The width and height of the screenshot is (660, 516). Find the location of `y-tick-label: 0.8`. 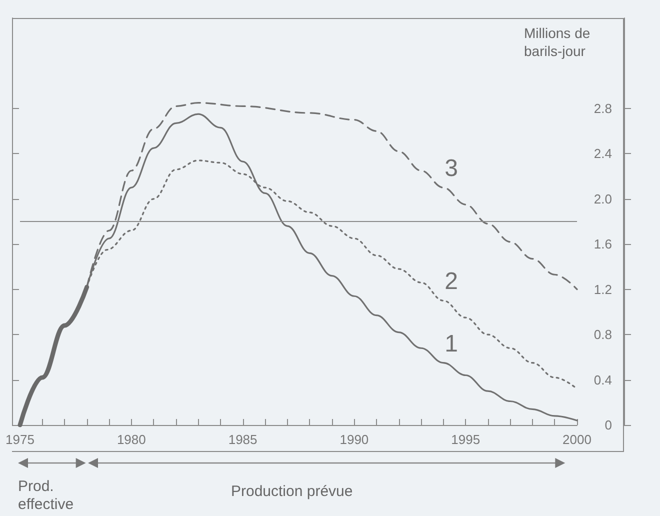

y-tick-label: 0.8 is located at coordinates (603, 334).